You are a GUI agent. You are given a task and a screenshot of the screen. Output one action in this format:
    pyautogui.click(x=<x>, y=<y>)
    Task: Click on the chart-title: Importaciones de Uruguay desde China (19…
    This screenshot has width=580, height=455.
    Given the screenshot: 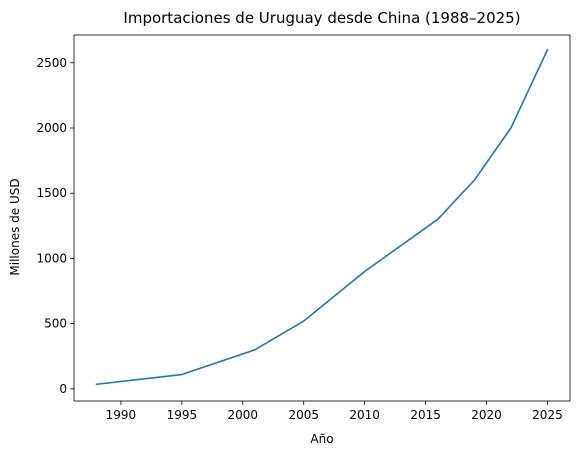 What is the action you would take?
    pyautogui.click(x=321, y=18)
    